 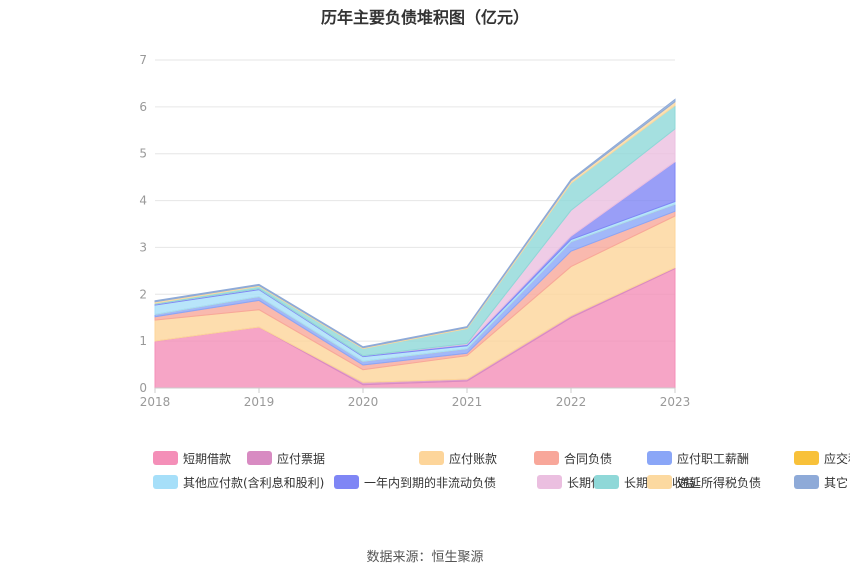 I want to click on legend-label: 应付票据, so click(x=301, y=458).